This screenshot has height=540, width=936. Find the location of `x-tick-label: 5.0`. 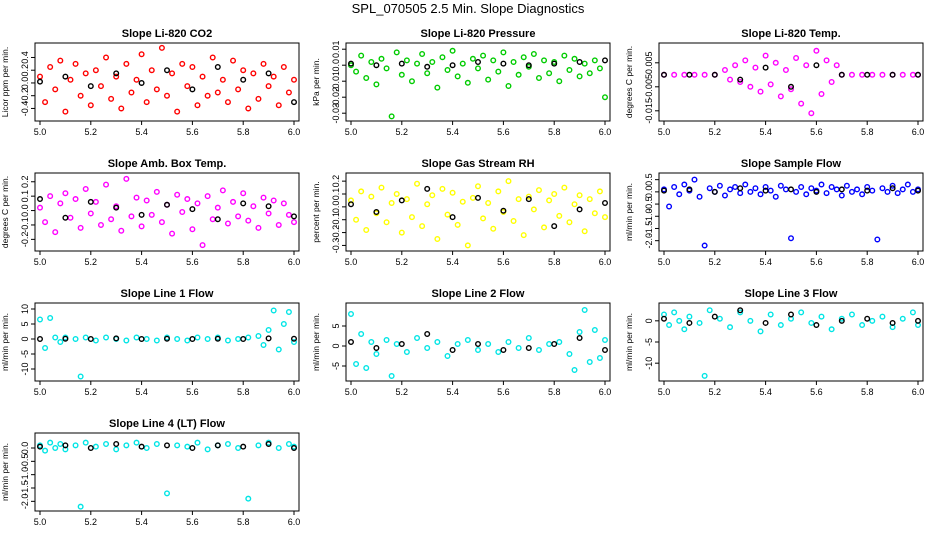

x-tick-label: 5.0 is located at coordinates (351, 392).